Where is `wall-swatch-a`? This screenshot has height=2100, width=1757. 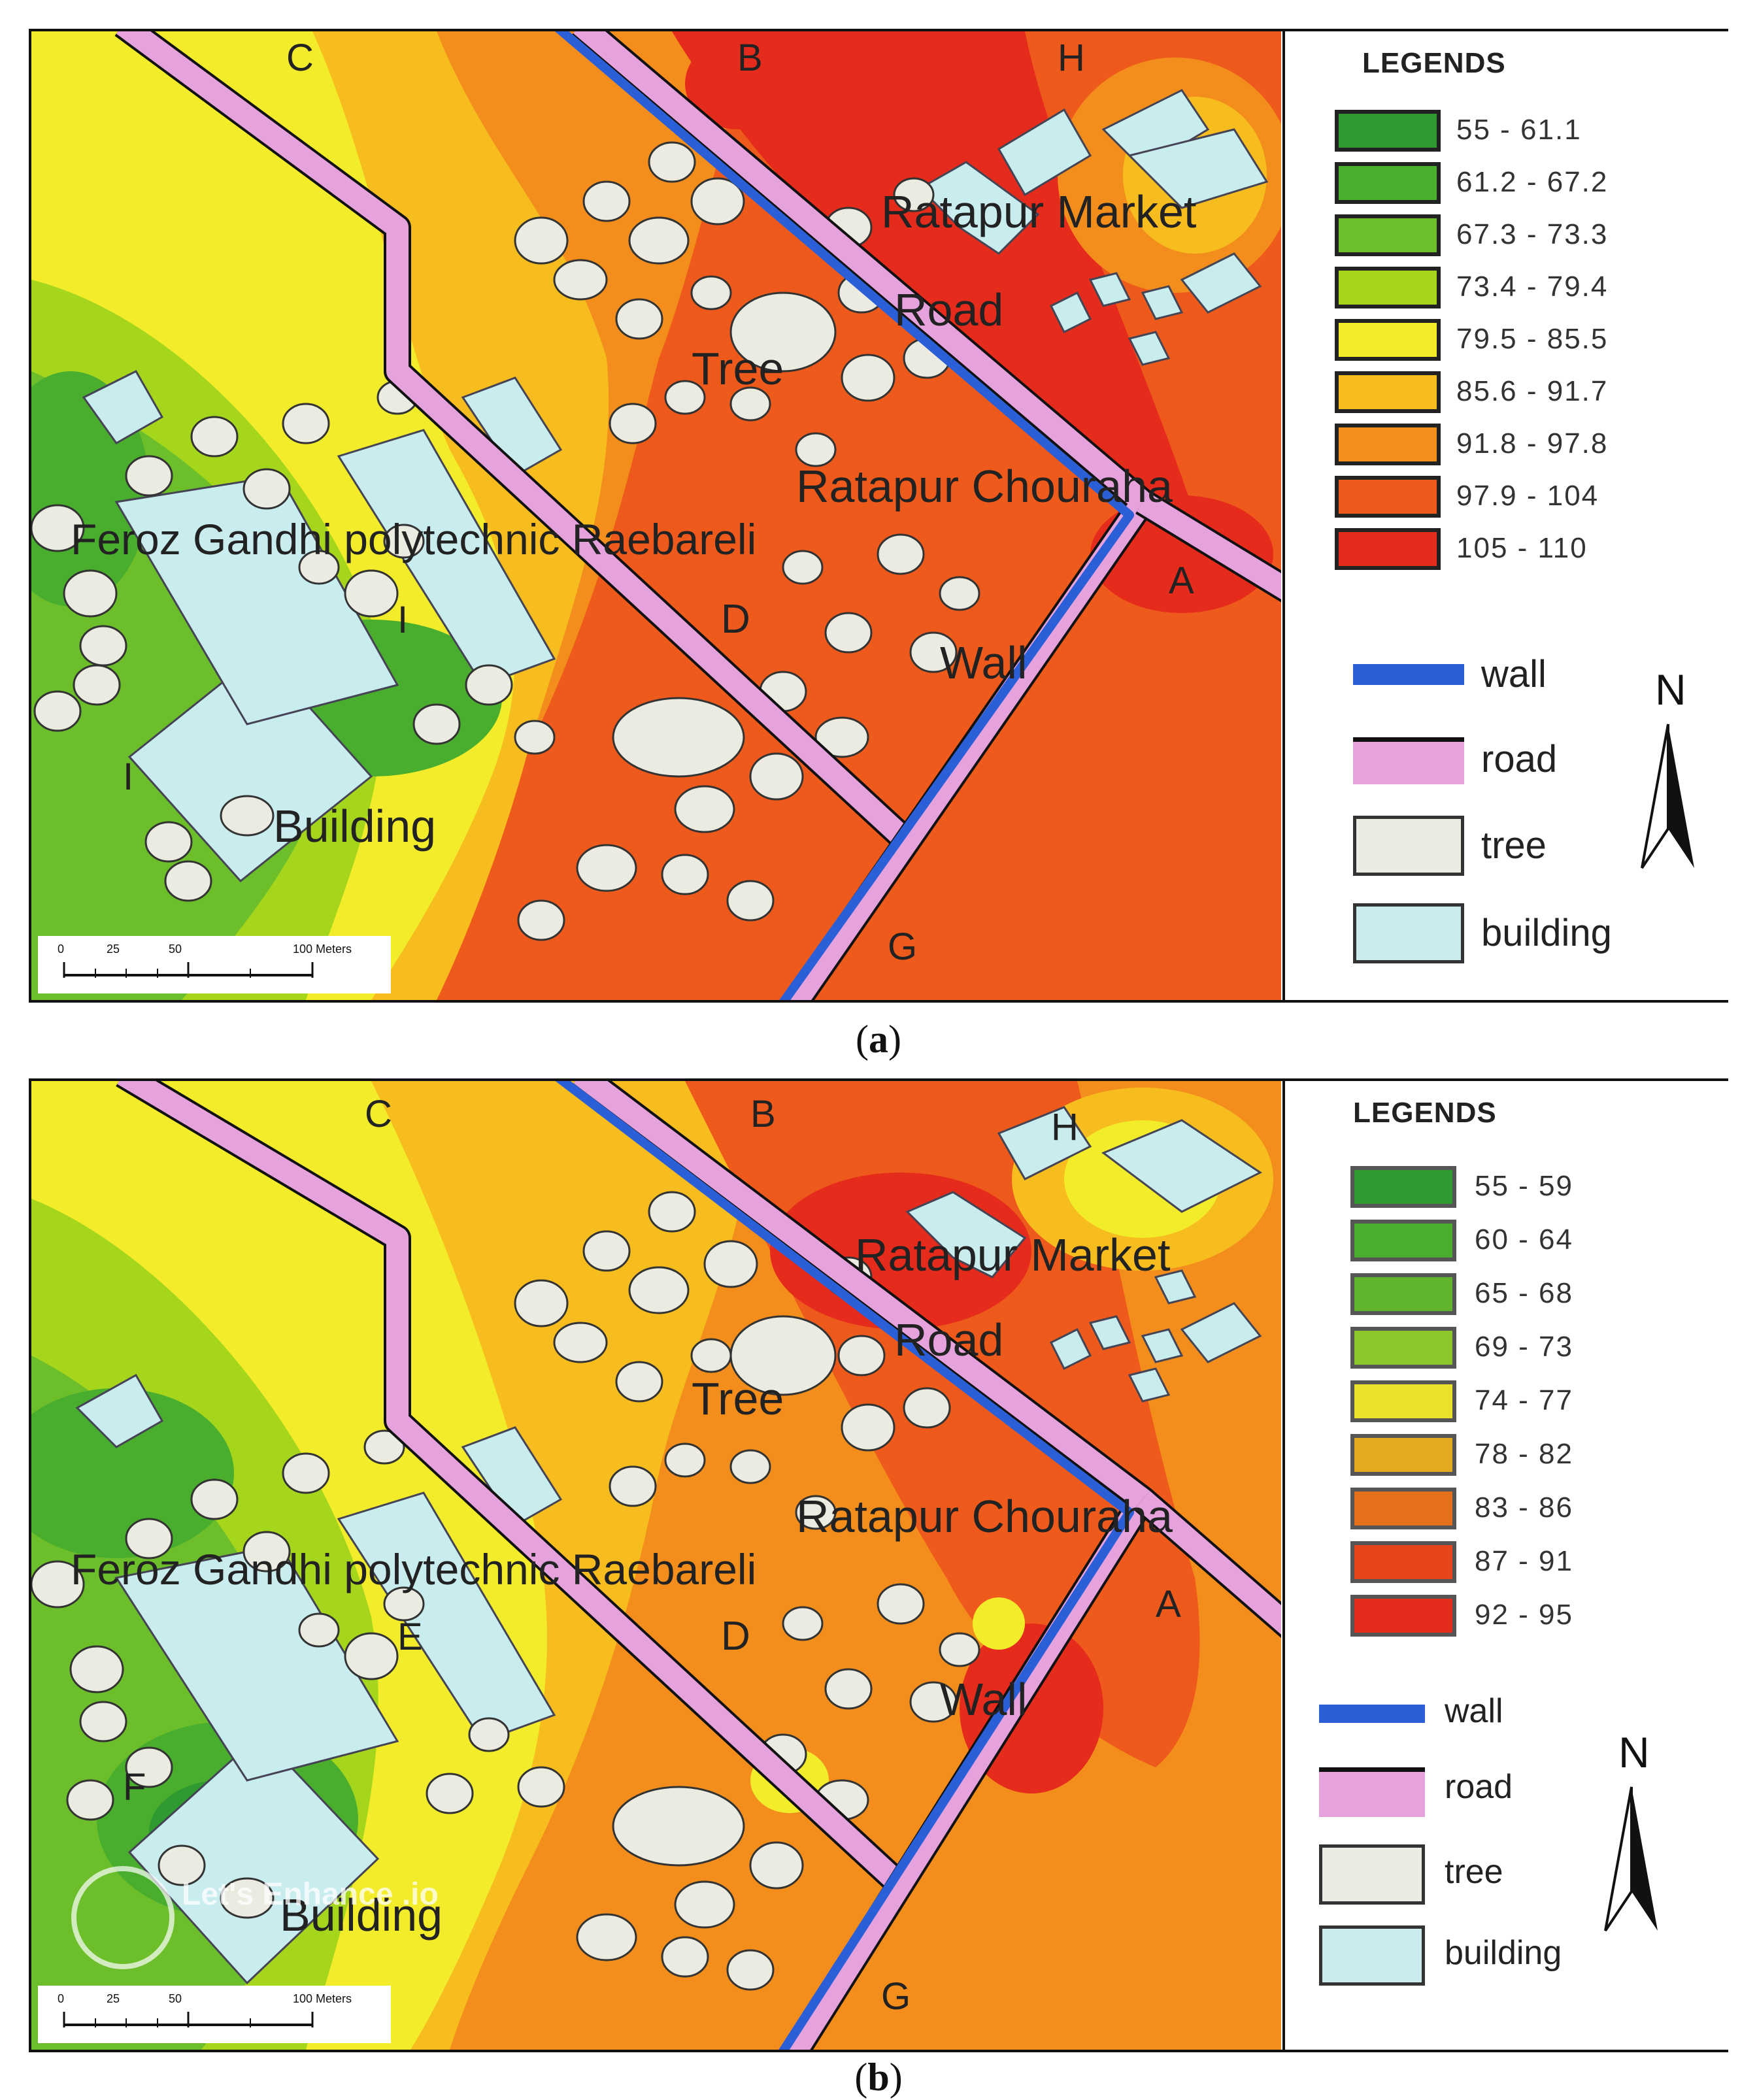
wall-swatch-a is located at coordinates (1408, 675).